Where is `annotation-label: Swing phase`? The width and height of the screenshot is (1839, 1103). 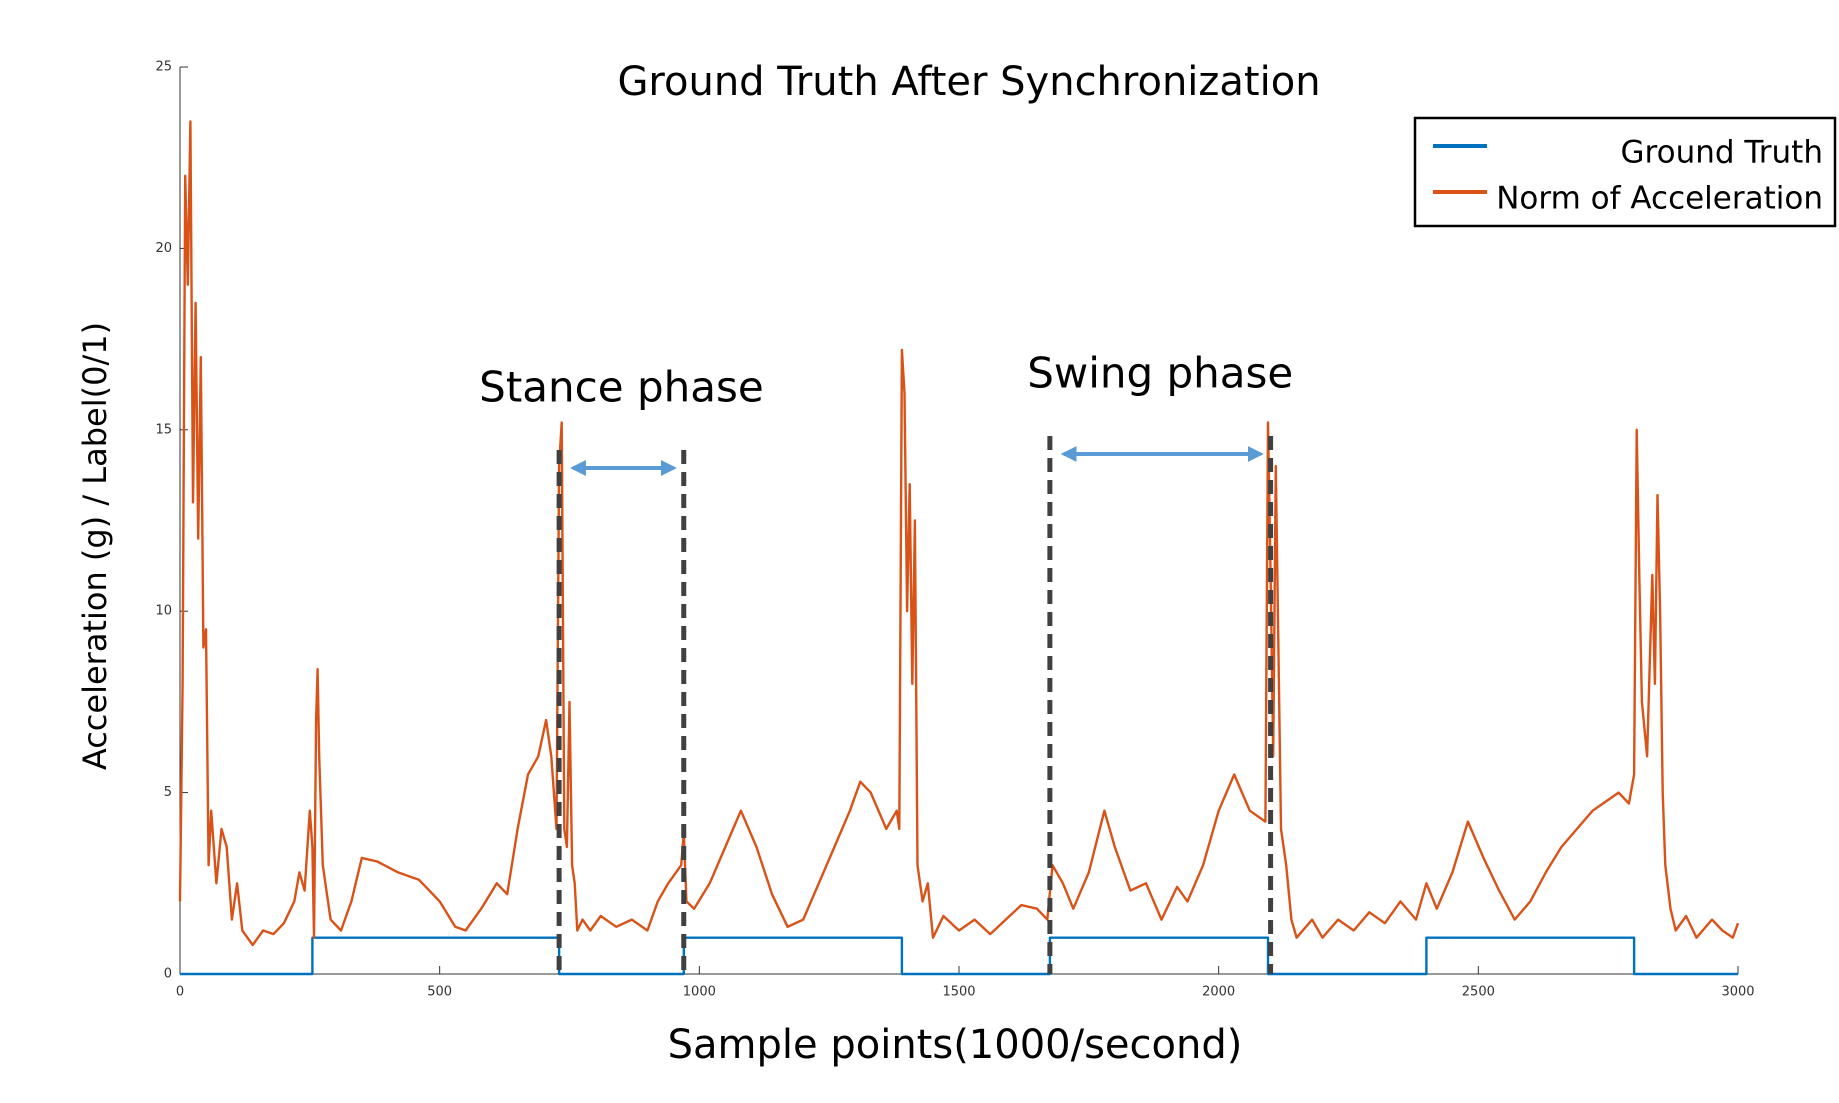
annotation-label: Swing phase is located at coordinates (1160, 373).